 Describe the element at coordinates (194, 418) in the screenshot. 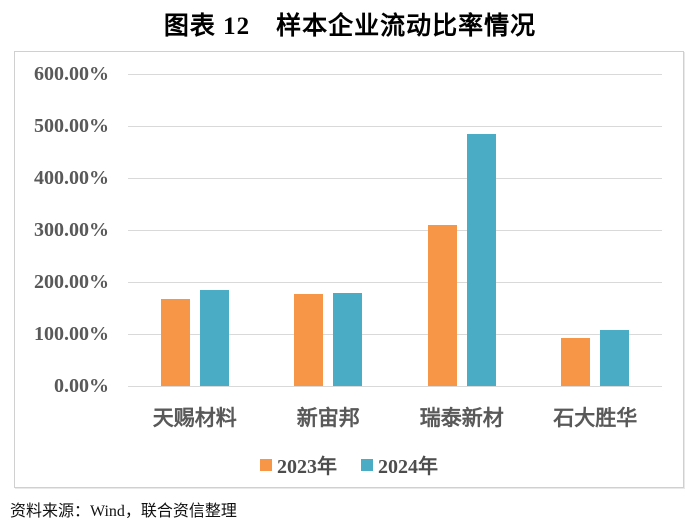

I see `x-axis-category-label: 天赐材料` at that location.